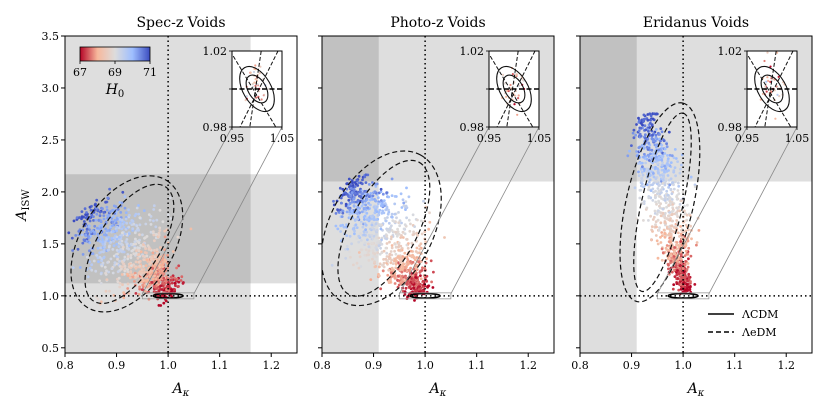 The image size is (830, 415). What do you see at coordinates (683, 365) in the screenshot?
I see `x-tick-label: 1.0` at bounding box center [683, 365].